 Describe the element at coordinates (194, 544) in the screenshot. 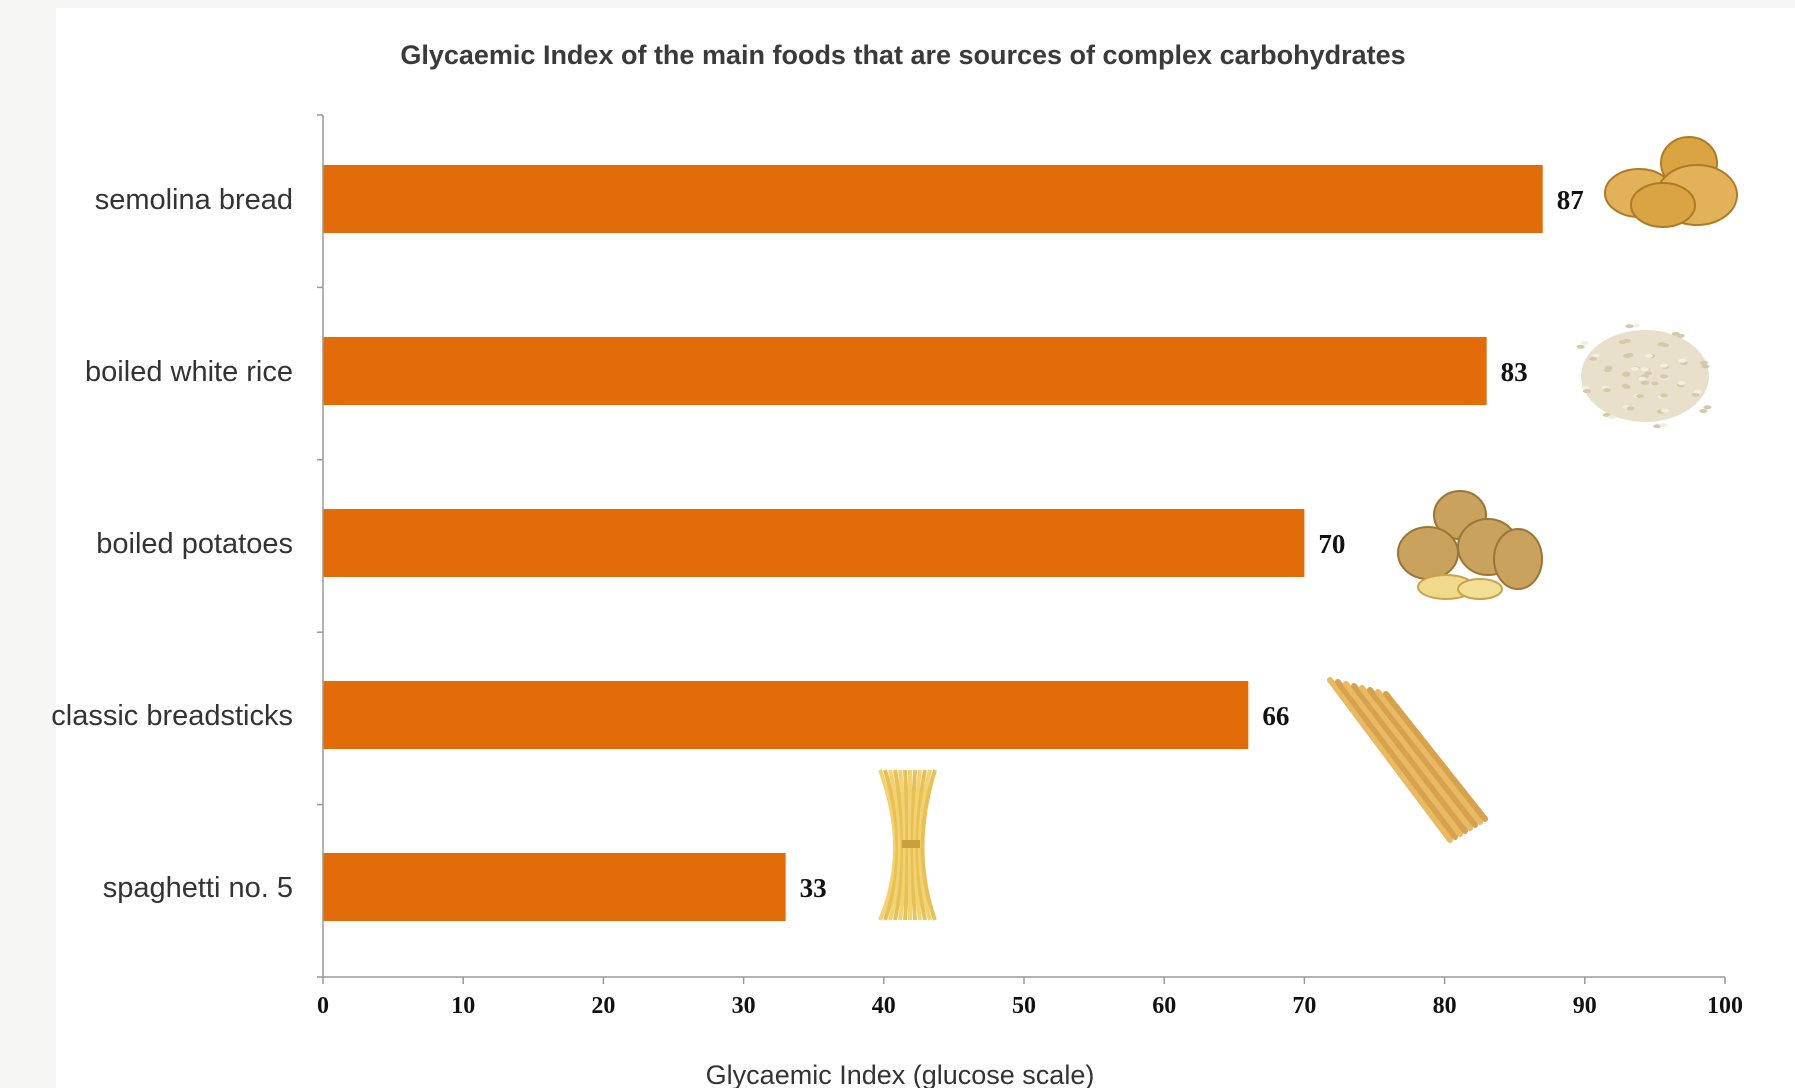

I see `category-label: boiled potatoes` at that location.